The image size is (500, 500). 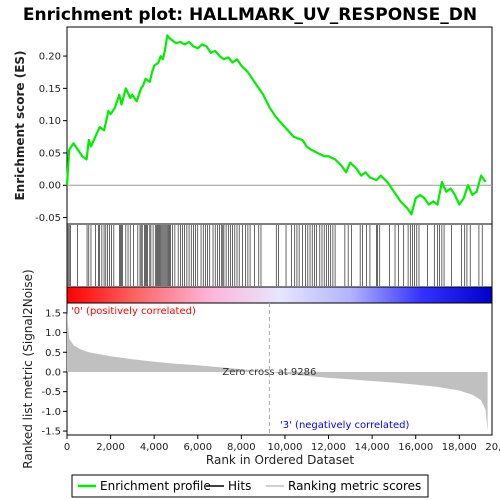 I want to click on positive-correlation-label: '0' (positively correlated), so click(x=133, y=311).